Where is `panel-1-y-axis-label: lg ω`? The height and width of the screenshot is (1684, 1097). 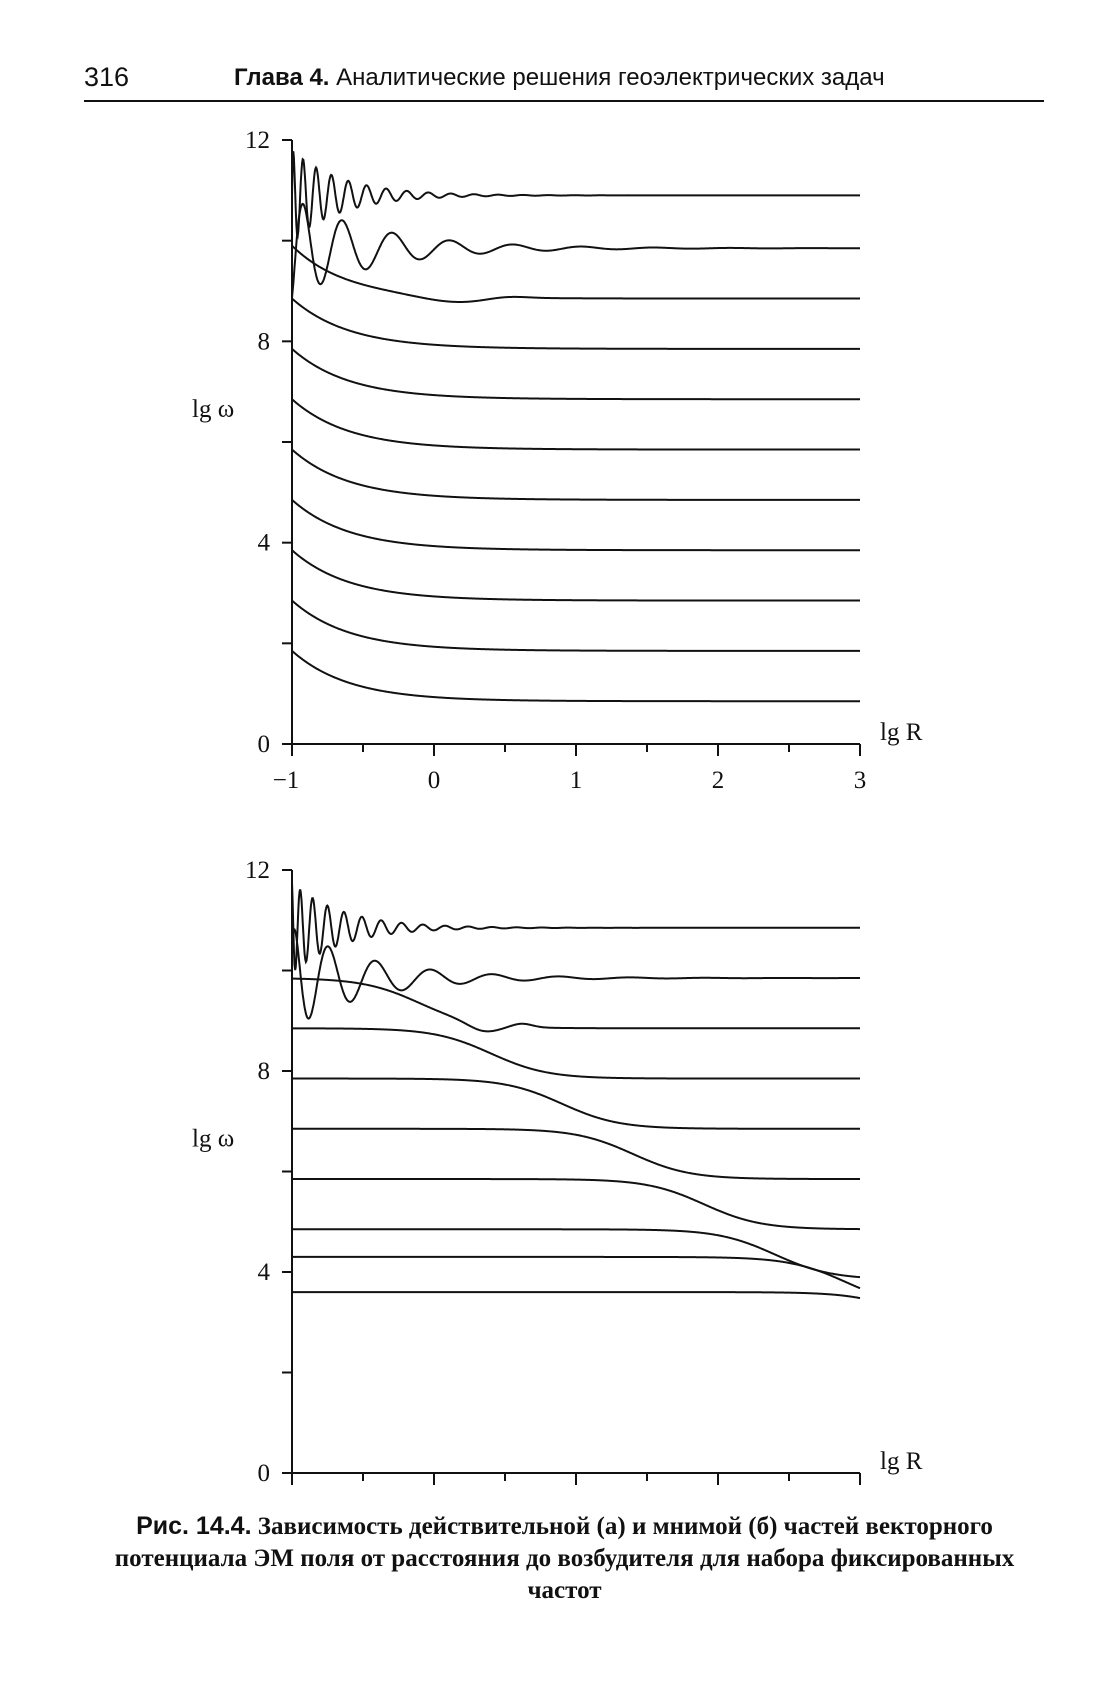 panel-1-y-axis-label: lg ω is located at coordinates (213, 409).